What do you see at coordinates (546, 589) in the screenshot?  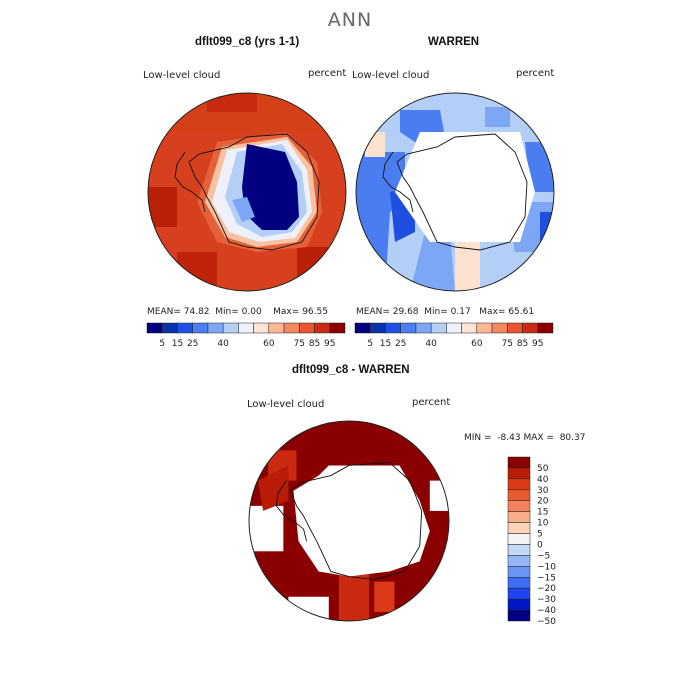 I see `colorbar-tick-label: −20` at bounding box center [546, 589].